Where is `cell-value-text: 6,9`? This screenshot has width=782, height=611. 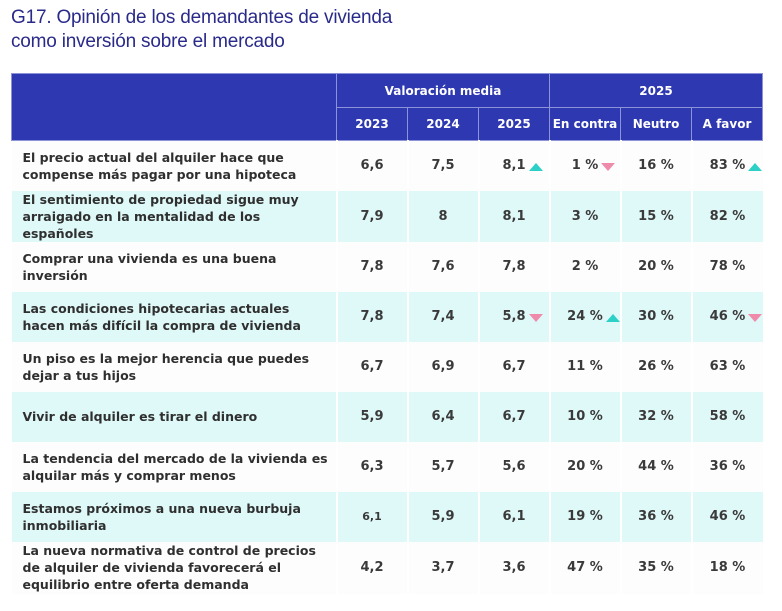 cell-value-text: 6,9 is located at coordinates (443, 366).